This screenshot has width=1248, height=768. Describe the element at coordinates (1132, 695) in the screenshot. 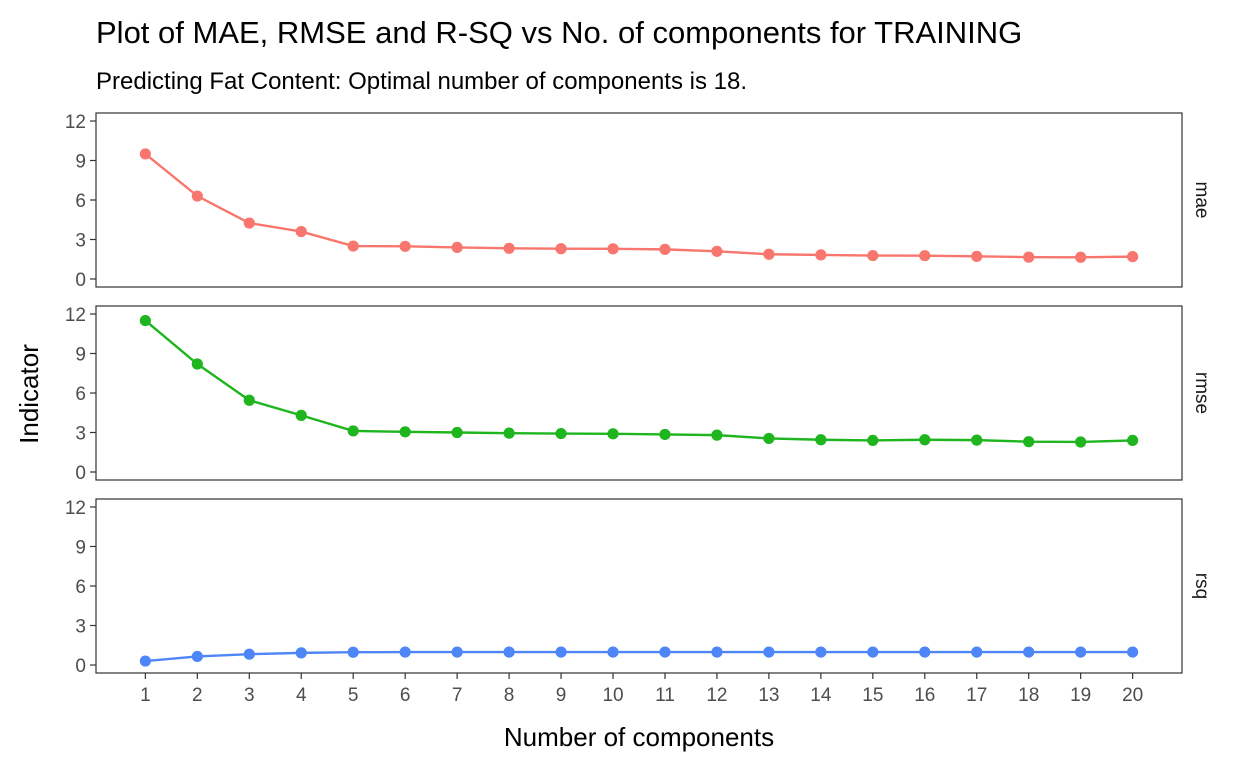

I see `x-tick-label: 20` at that location.